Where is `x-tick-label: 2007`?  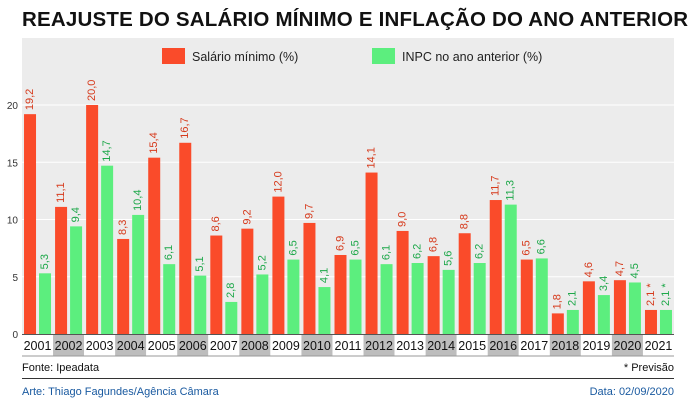 x-tick-label: 2007 is located at coordinates (224, 346).